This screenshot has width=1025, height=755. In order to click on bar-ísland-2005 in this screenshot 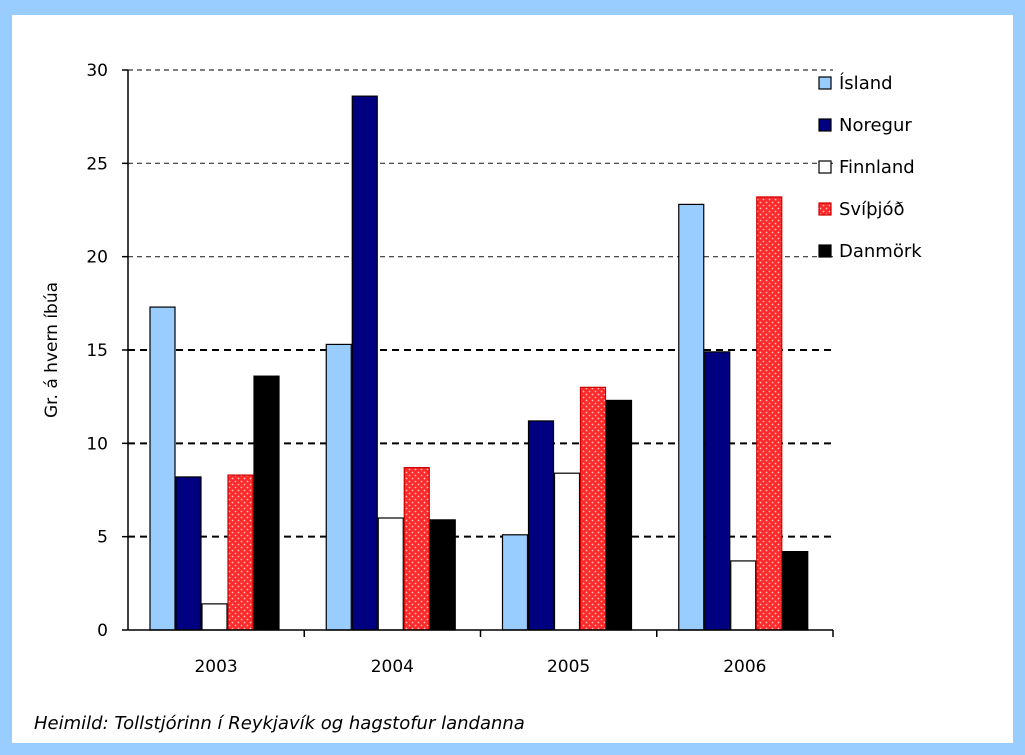, I will do `click(515, 582)`.